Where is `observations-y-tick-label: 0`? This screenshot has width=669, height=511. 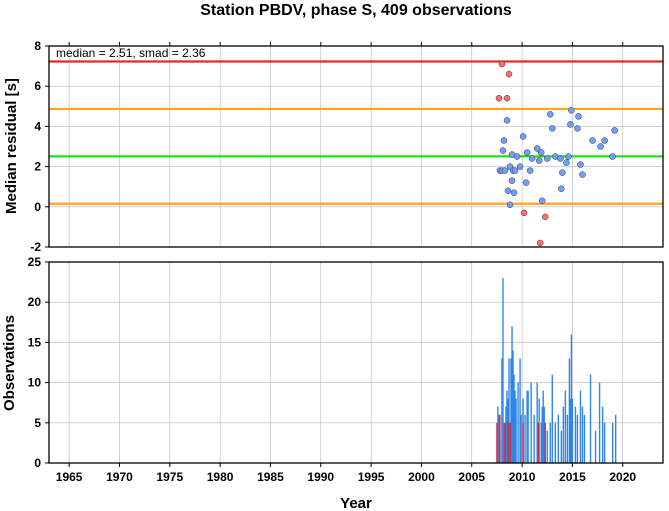
observations-y-tick-label: 0 is located at coordinates (37, 463).